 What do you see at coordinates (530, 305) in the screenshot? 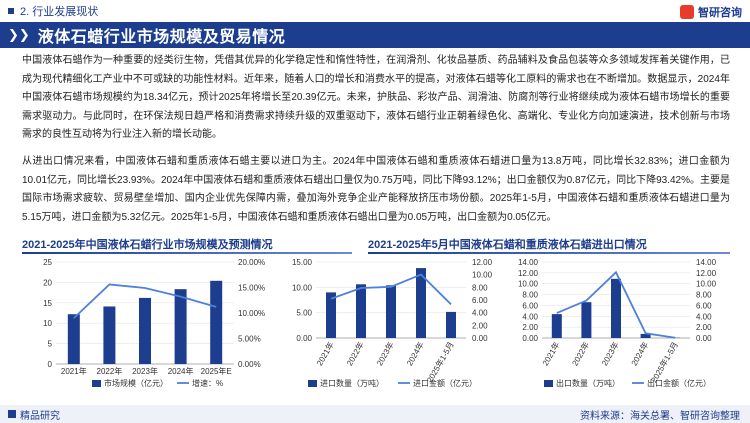
I see `left-axis-tick-label: 6.00` at bounding box center [530, 305].